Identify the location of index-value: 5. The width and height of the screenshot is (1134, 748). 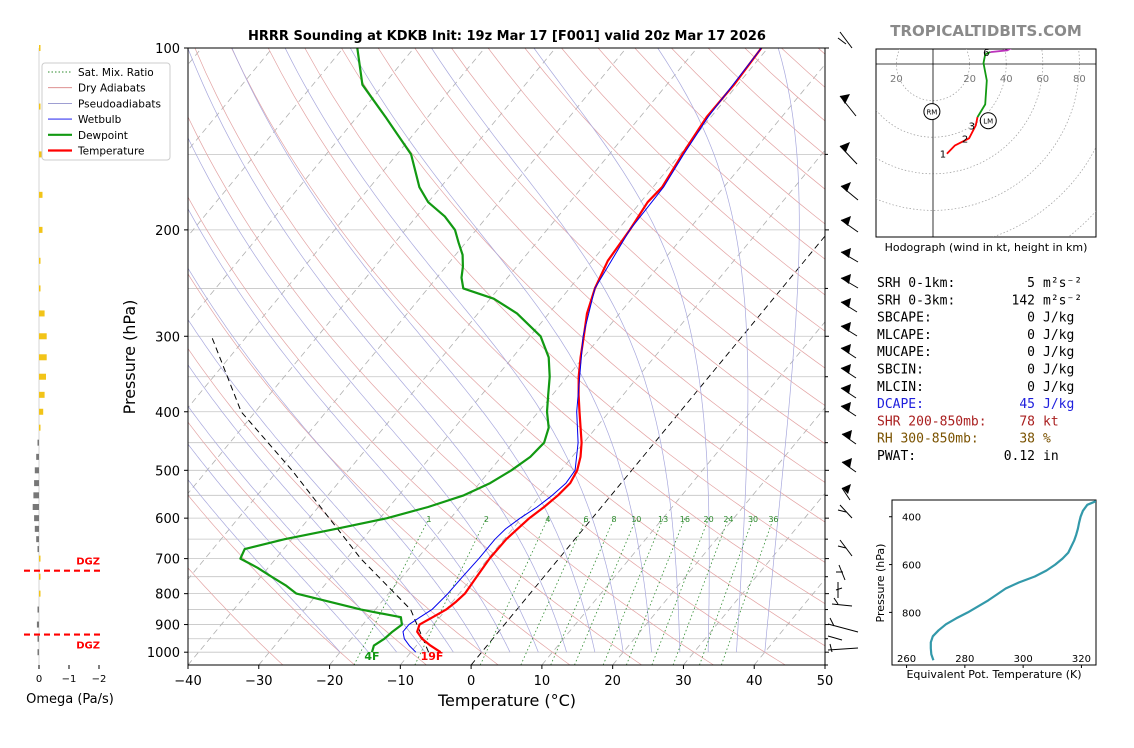
(1031, 283).